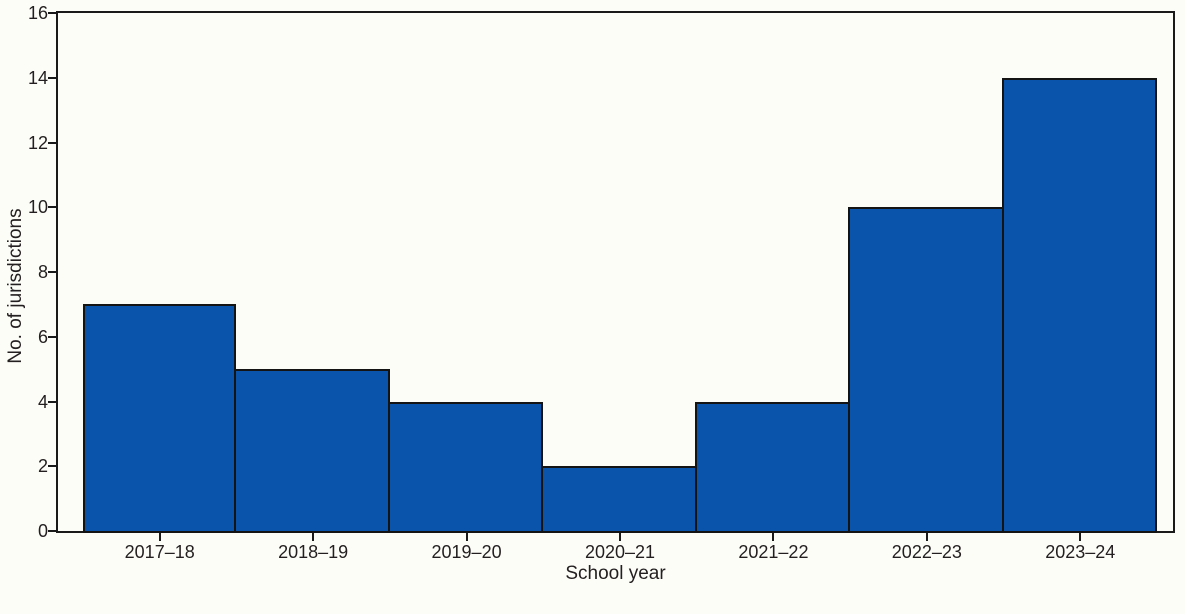  Describe the element at coordinates (42, 336) in the screenshot. I see `y-tick-label: 6` at that location.